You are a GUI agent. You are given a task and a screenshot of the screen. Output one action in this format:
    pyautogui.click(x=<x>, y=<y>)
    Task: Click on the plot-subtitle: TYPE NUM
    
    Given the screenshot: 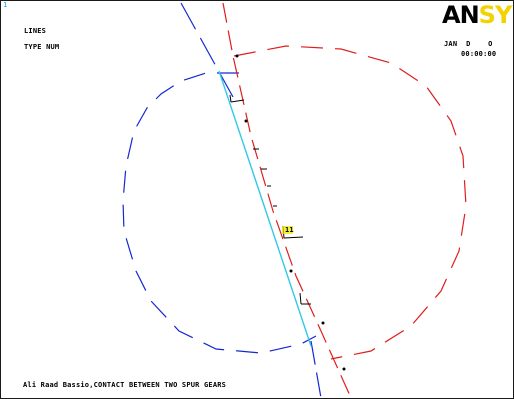 What is the action you would take?
    pyautogui.click(x=42, y=47)
    